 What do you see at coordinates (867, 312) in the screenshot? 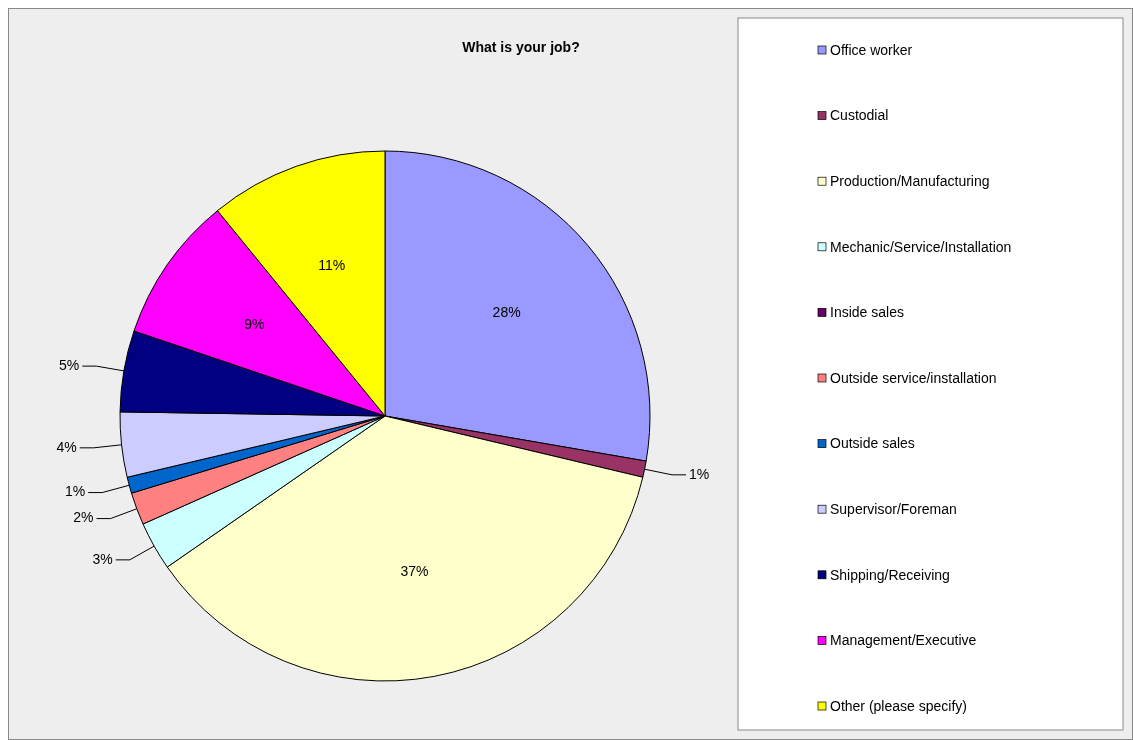
I see `legend-label: Inside sales` at bounding box center [867, 312].